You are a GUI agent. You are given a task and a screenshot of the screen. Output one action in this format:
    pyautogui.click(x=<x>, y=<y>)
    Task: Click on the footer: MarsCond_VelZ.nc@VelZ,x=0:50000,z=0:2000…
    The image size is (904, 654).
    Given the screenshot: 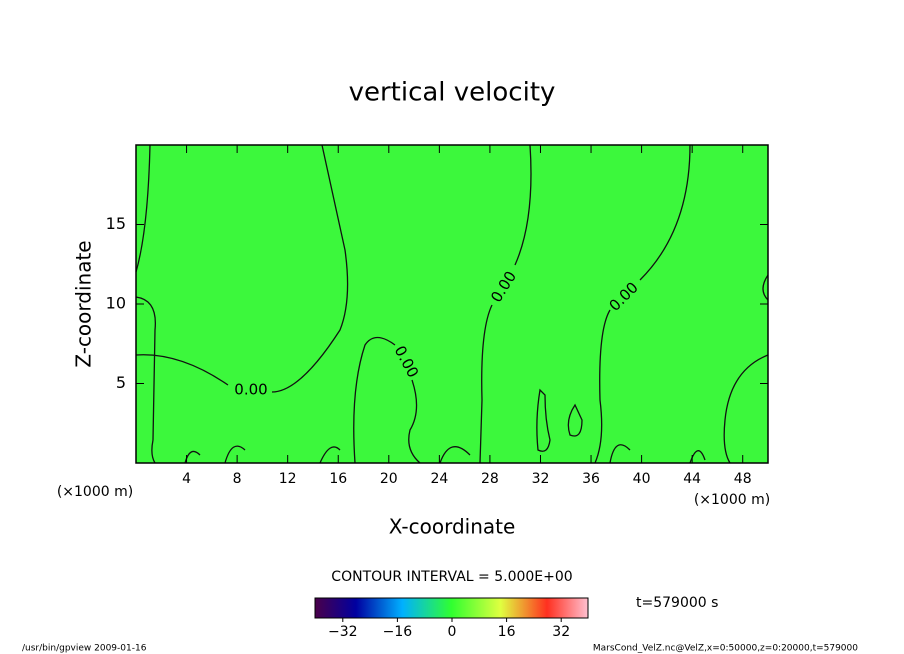 What is the action you would take?
    pyautogui.click(x=725, y=649)
    